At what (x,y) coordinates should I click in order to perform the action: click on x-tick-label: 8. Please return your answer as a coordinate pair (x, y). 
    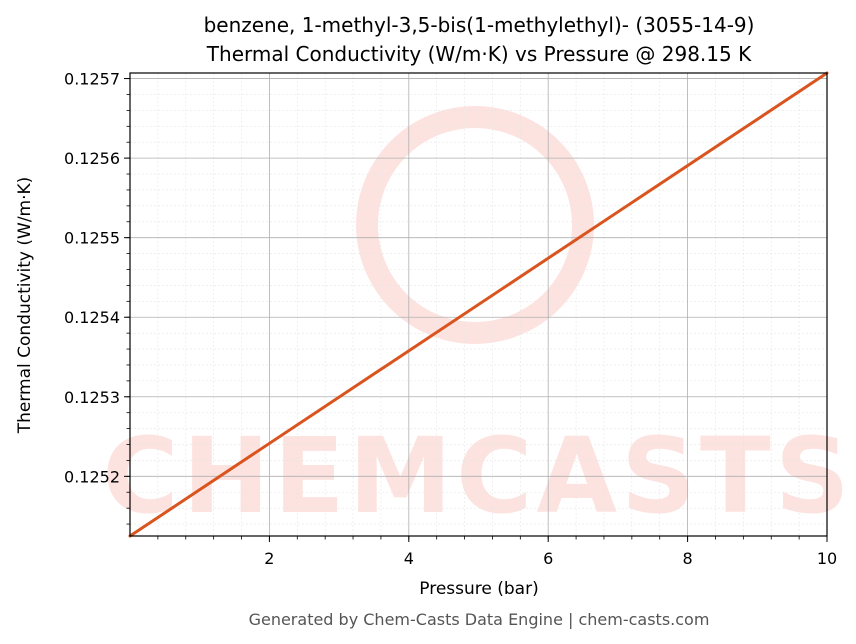
    Looking at the image, I should click on (688, 558).